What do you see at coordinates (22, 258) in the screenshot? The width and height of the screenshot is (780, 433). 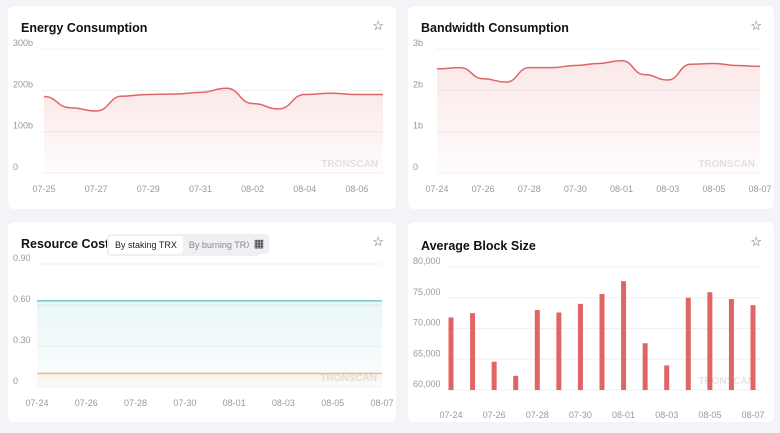 I see `y-tick-label: 0.90` at bounding box center [22, 258].